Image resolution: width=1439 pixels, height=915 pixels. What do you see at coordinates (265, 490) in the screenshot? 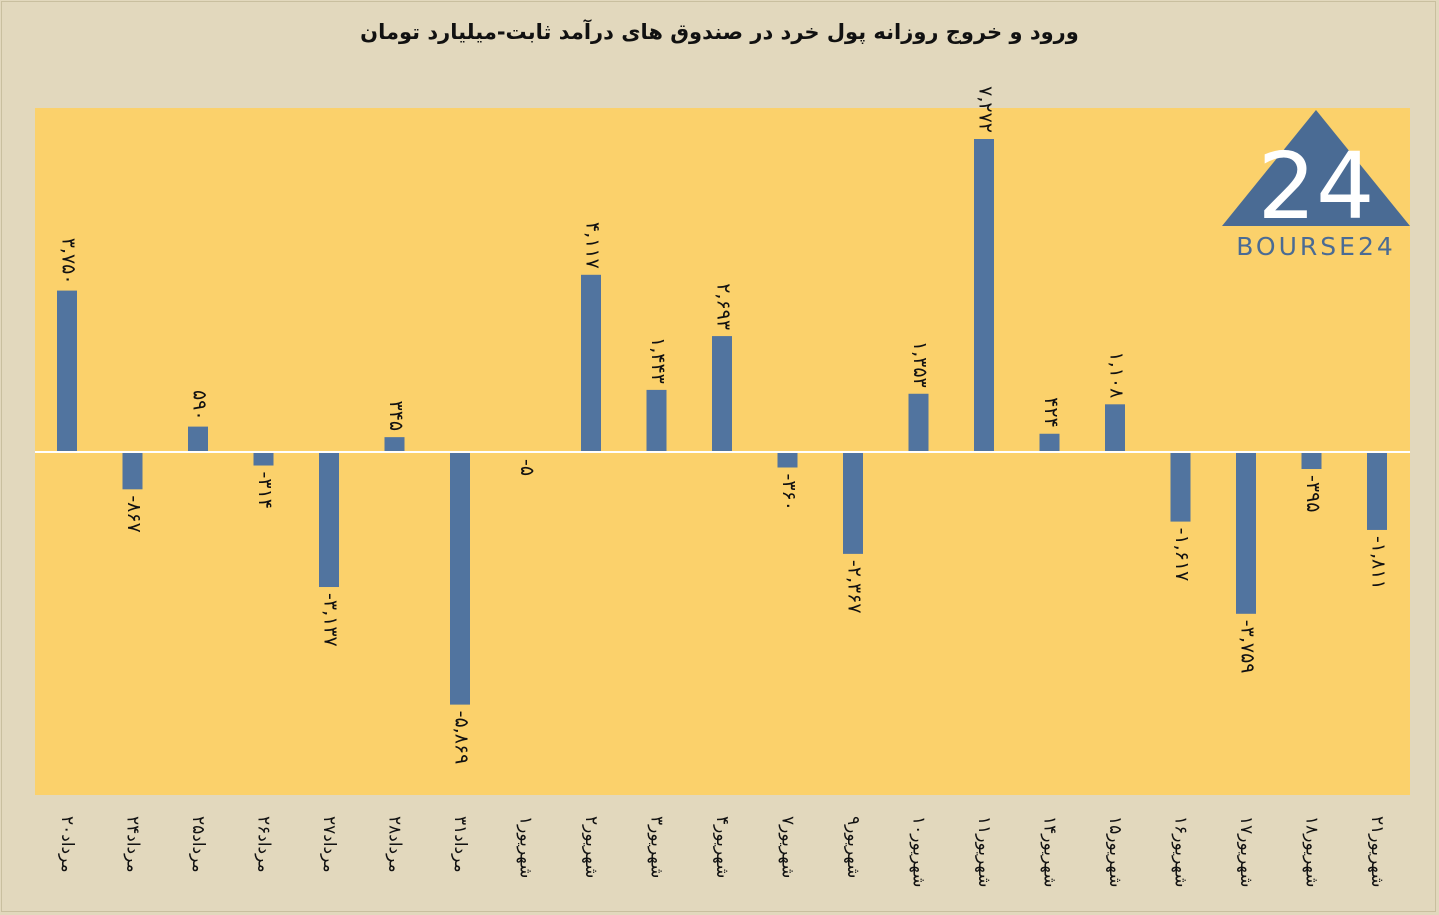
I see `data-label-3: -۳۱۴` at bounding box center [265, 490].